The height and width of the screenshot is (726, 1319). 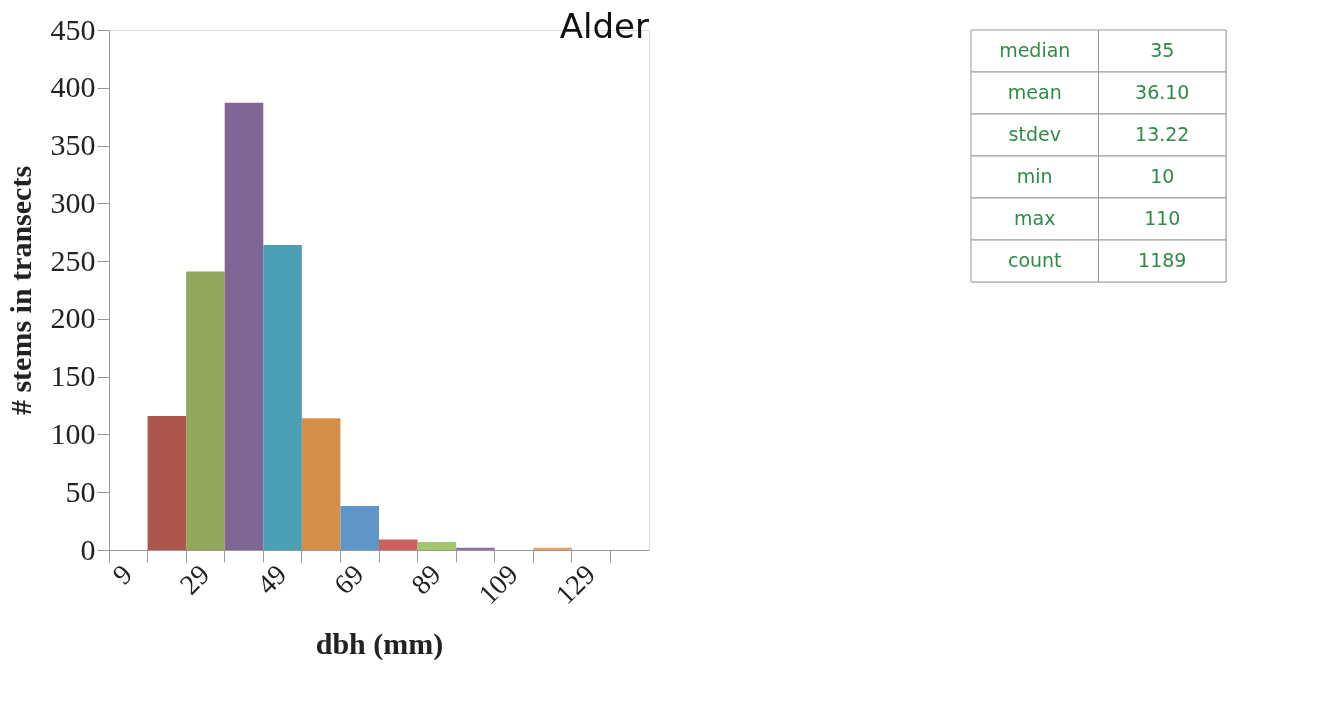 I want to click on text: median, so click(x=1035, y=50).